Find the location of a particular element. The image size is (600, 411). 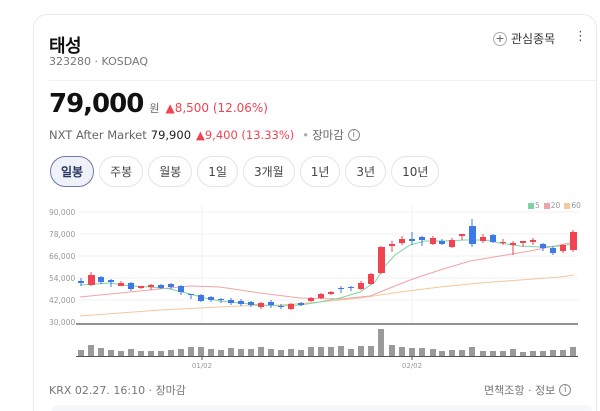

ma20-line is located at coordinates (327, 270).